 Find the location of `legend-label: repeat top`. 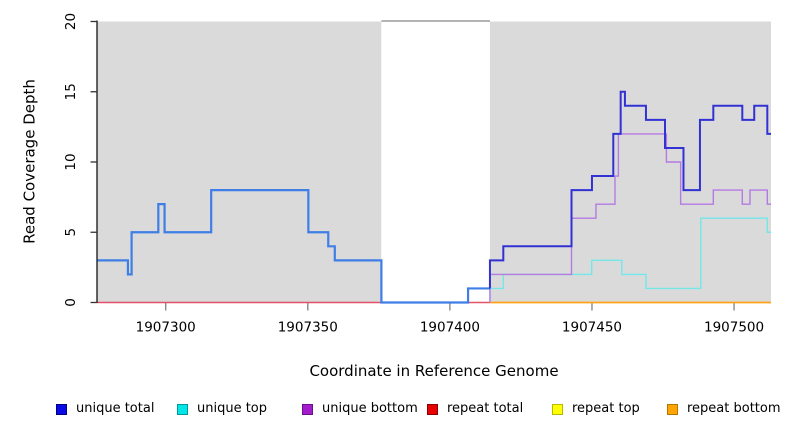

legend-label: repeat top is located at coordinates (606, 408).